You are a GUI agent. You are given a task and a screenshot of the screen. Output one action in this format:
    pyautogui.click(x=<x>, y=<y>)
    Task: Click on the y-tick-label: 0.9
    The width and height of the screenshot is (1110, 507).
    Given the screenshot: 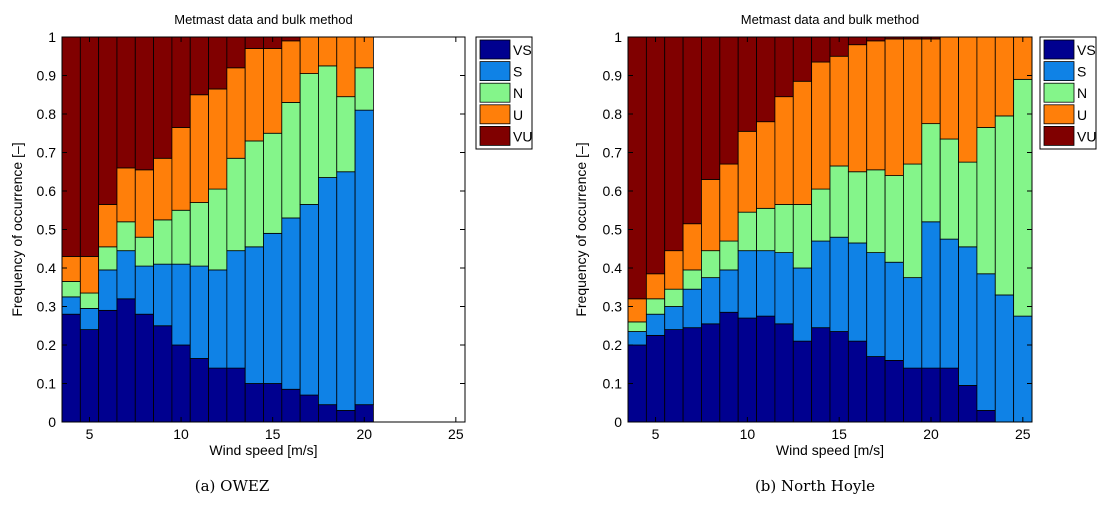 What is the action you would take?
    pyautogui.click(x=47, y=76)
    